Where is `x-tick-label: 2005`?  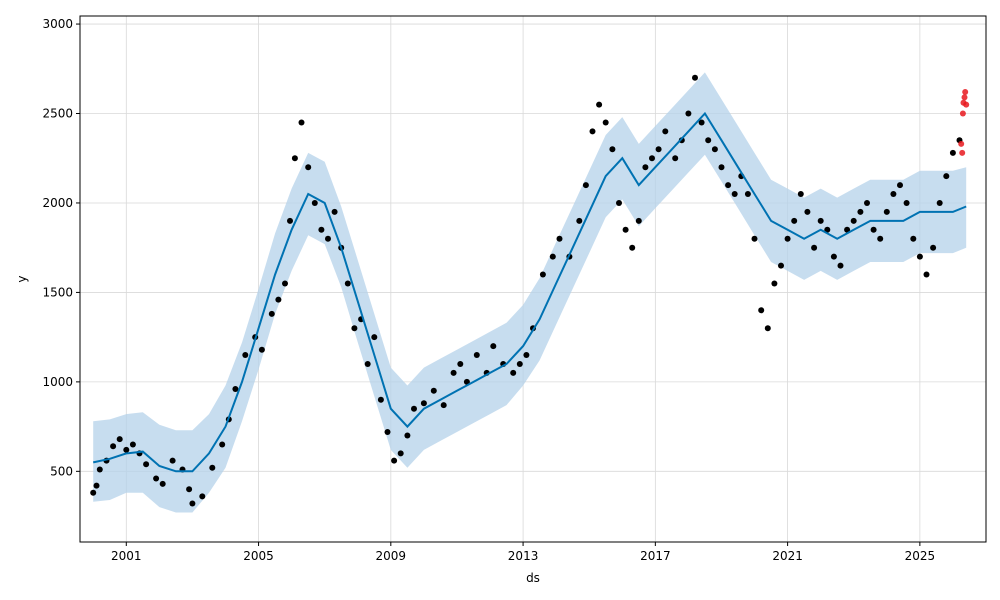 x-tick-label: 2005 is located at coordinates (258, 556).